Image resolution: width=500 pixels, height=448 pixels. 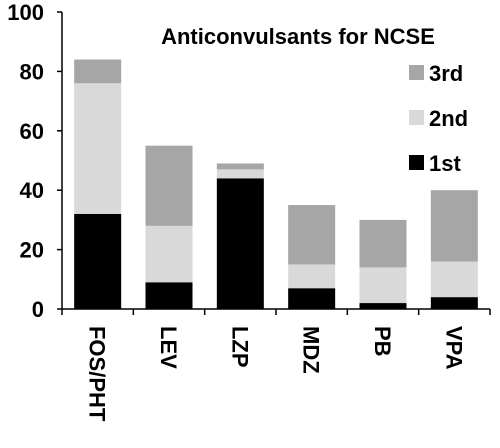 What do you see at coordinates (448, 118) in the screenshot?
I see `legend-label-2nd: 2nd` at bounding box center [448, 118].